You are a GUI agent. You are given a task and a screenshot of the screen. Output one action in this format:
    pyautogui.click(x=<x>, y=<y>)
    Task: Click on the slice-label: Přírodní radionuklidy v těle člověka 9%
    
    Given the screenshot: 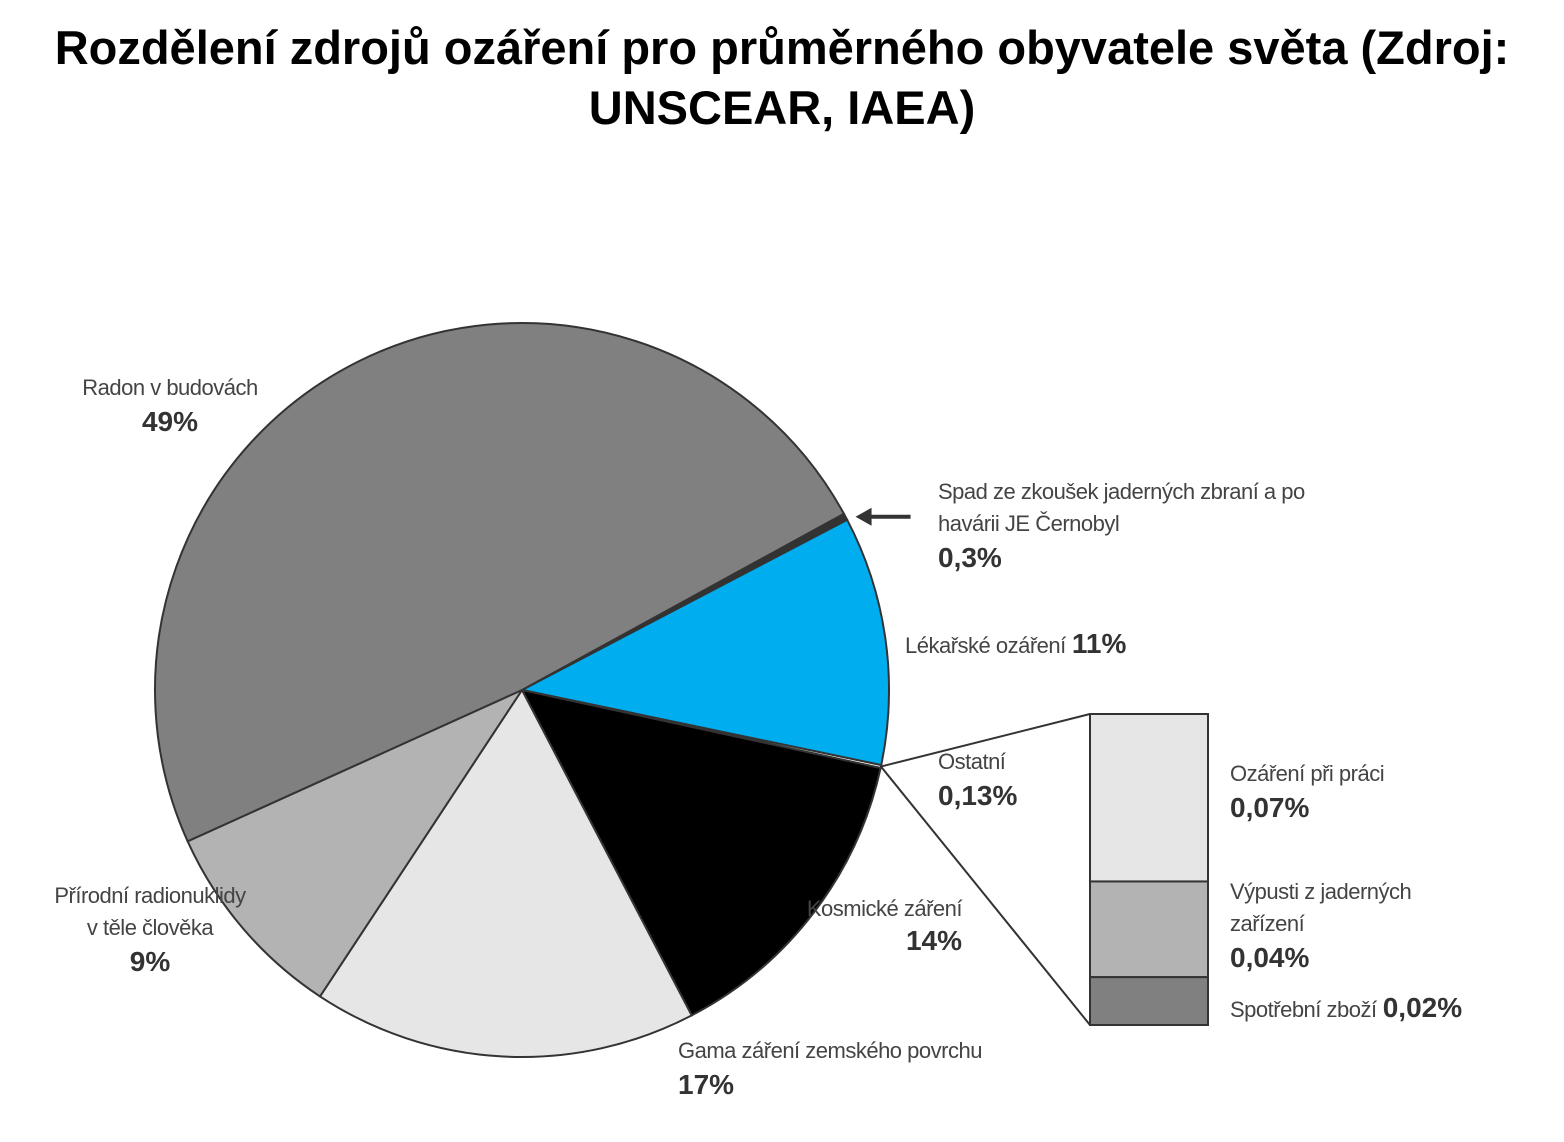 What is the action you would take?
    pyautogui.click(x=150, y=930)
    